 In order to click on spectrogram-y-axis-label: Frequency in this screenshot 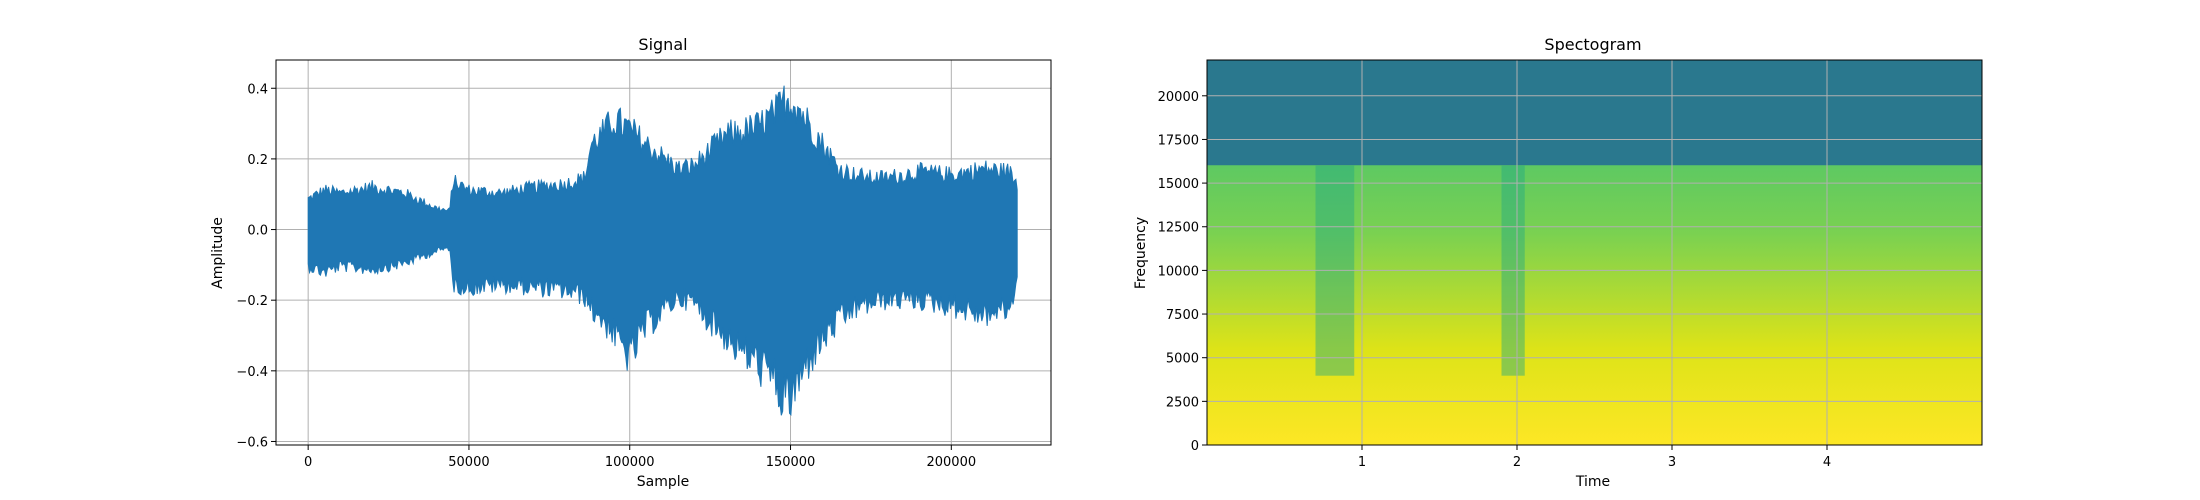, I will do `click(1141, 253)`.